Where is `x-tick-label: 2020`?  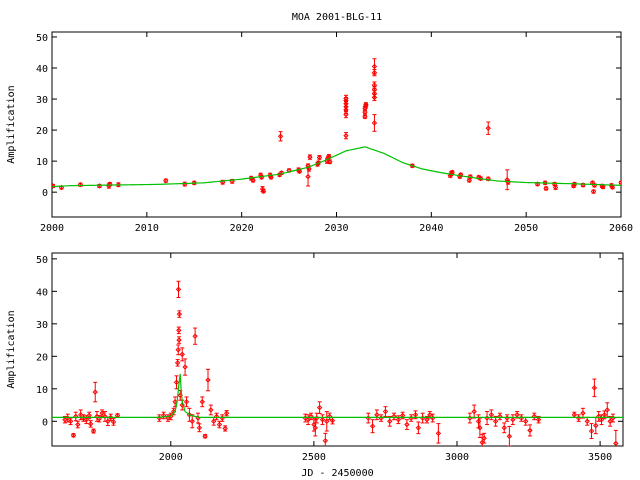 x-tick-label: 2020 is located at coordinates (242, 228).